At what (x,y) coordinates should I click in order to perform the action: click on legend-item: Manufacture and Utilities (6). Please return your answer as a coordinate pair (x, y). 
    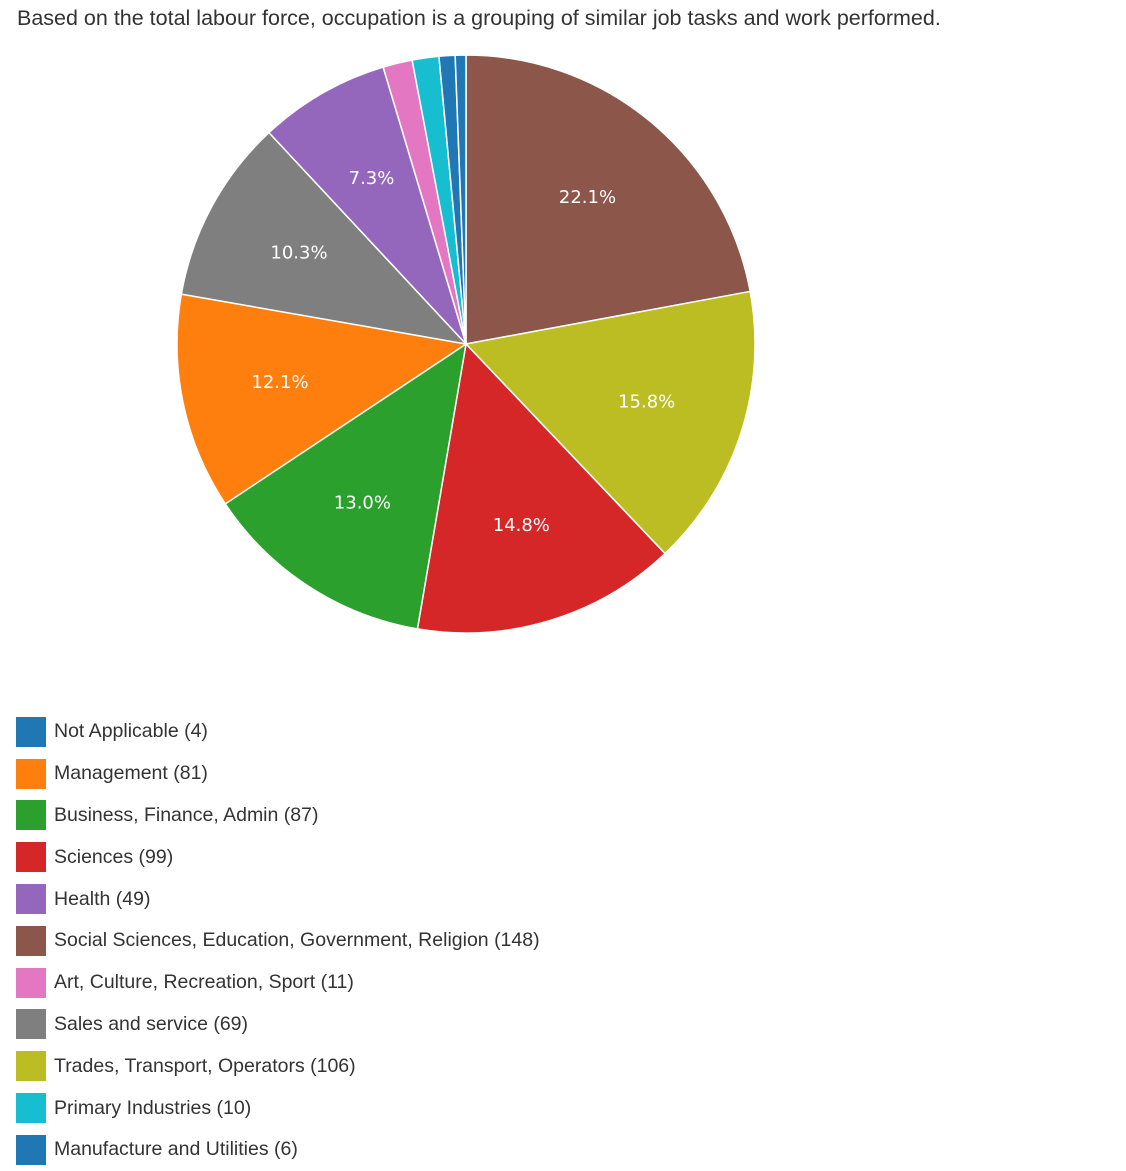
    Looking at the image, I should click on (278, 1150).